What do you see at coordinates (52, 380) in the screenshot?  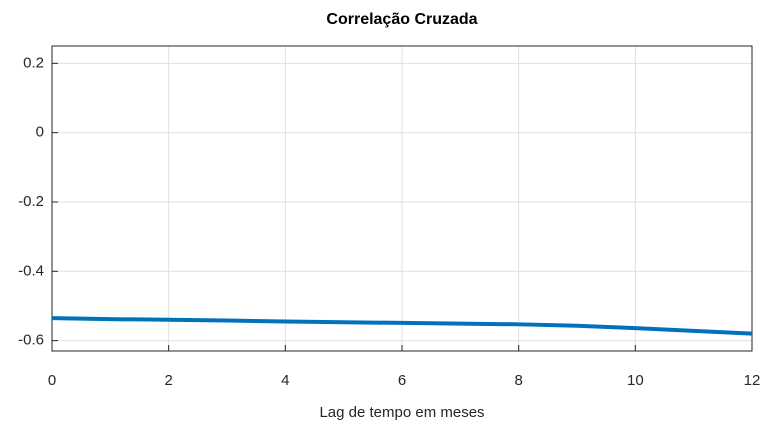 I see `x-tick-label: 0` at bounding box center [52, 380].